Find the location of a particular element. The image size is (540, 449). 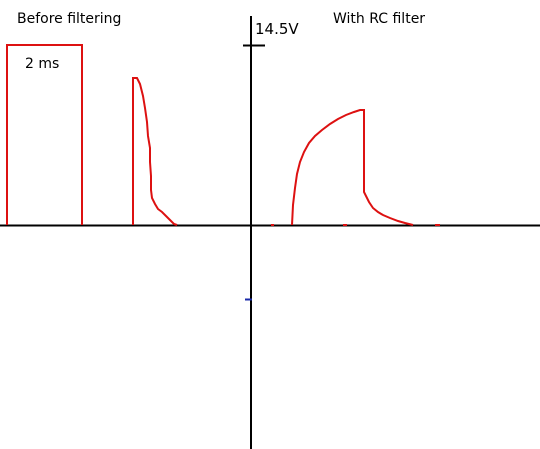

square-pulse is located at coordinates (44, 134).